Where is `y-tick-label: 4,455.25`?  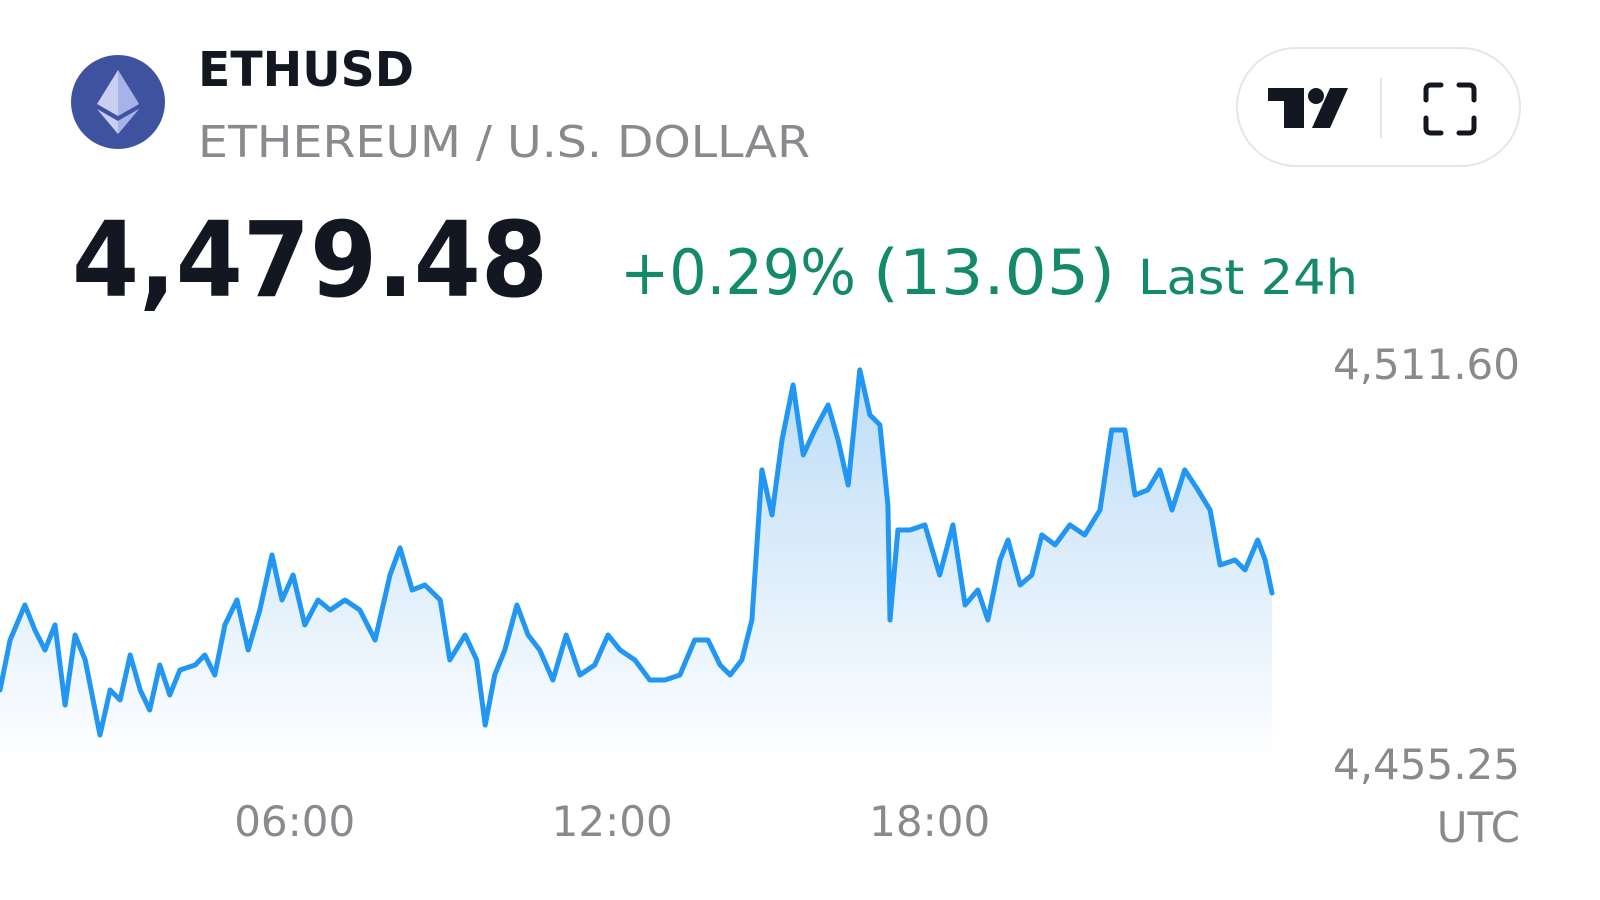 y-tick-label: 4,455.25 is located at coordinates (1426, 764).